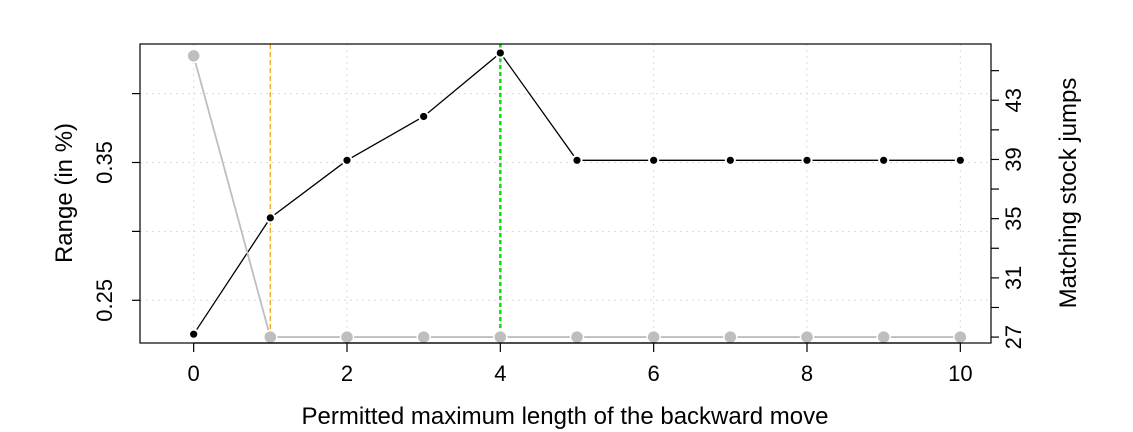 This screenshot has width=1133, height=432. I want to click on y-axis-left-title: Range (in %), so click(64, 193).